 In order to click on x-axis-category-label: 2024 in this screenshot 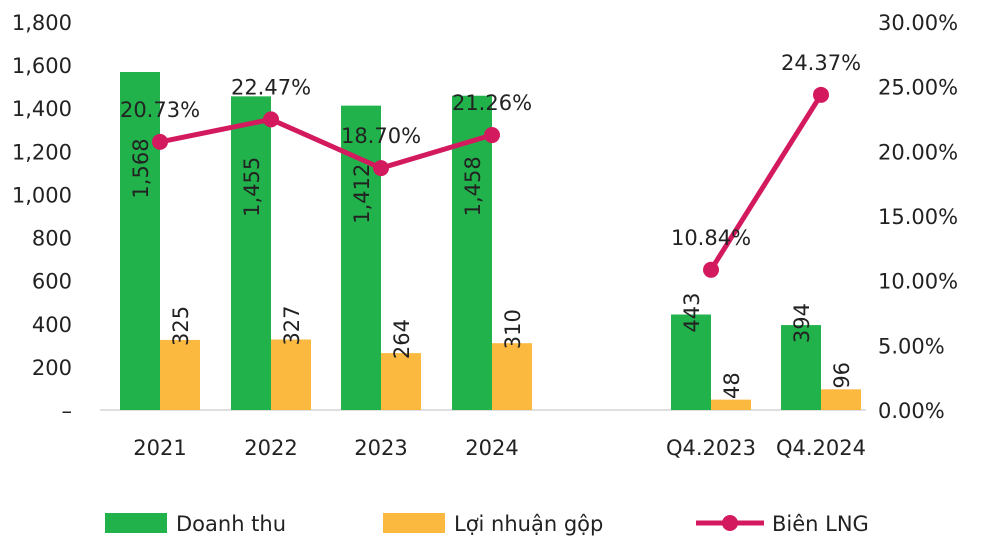, I will do `click(491, 448)`.